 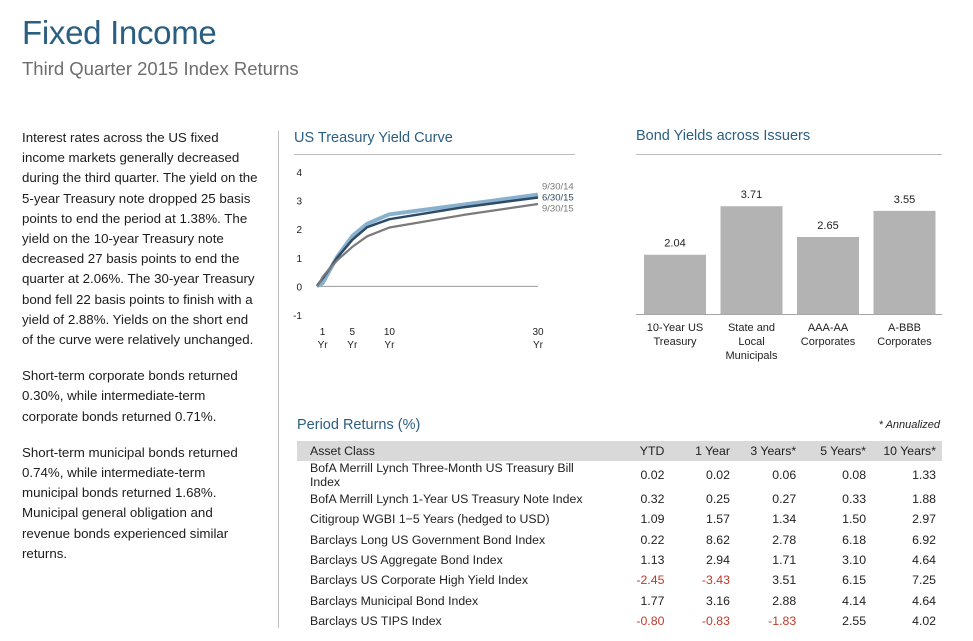 What do you see at coordinates (789, 154) in the screenshot?
I see `bond-yields-title-rule` at bounding box center [789, 154].